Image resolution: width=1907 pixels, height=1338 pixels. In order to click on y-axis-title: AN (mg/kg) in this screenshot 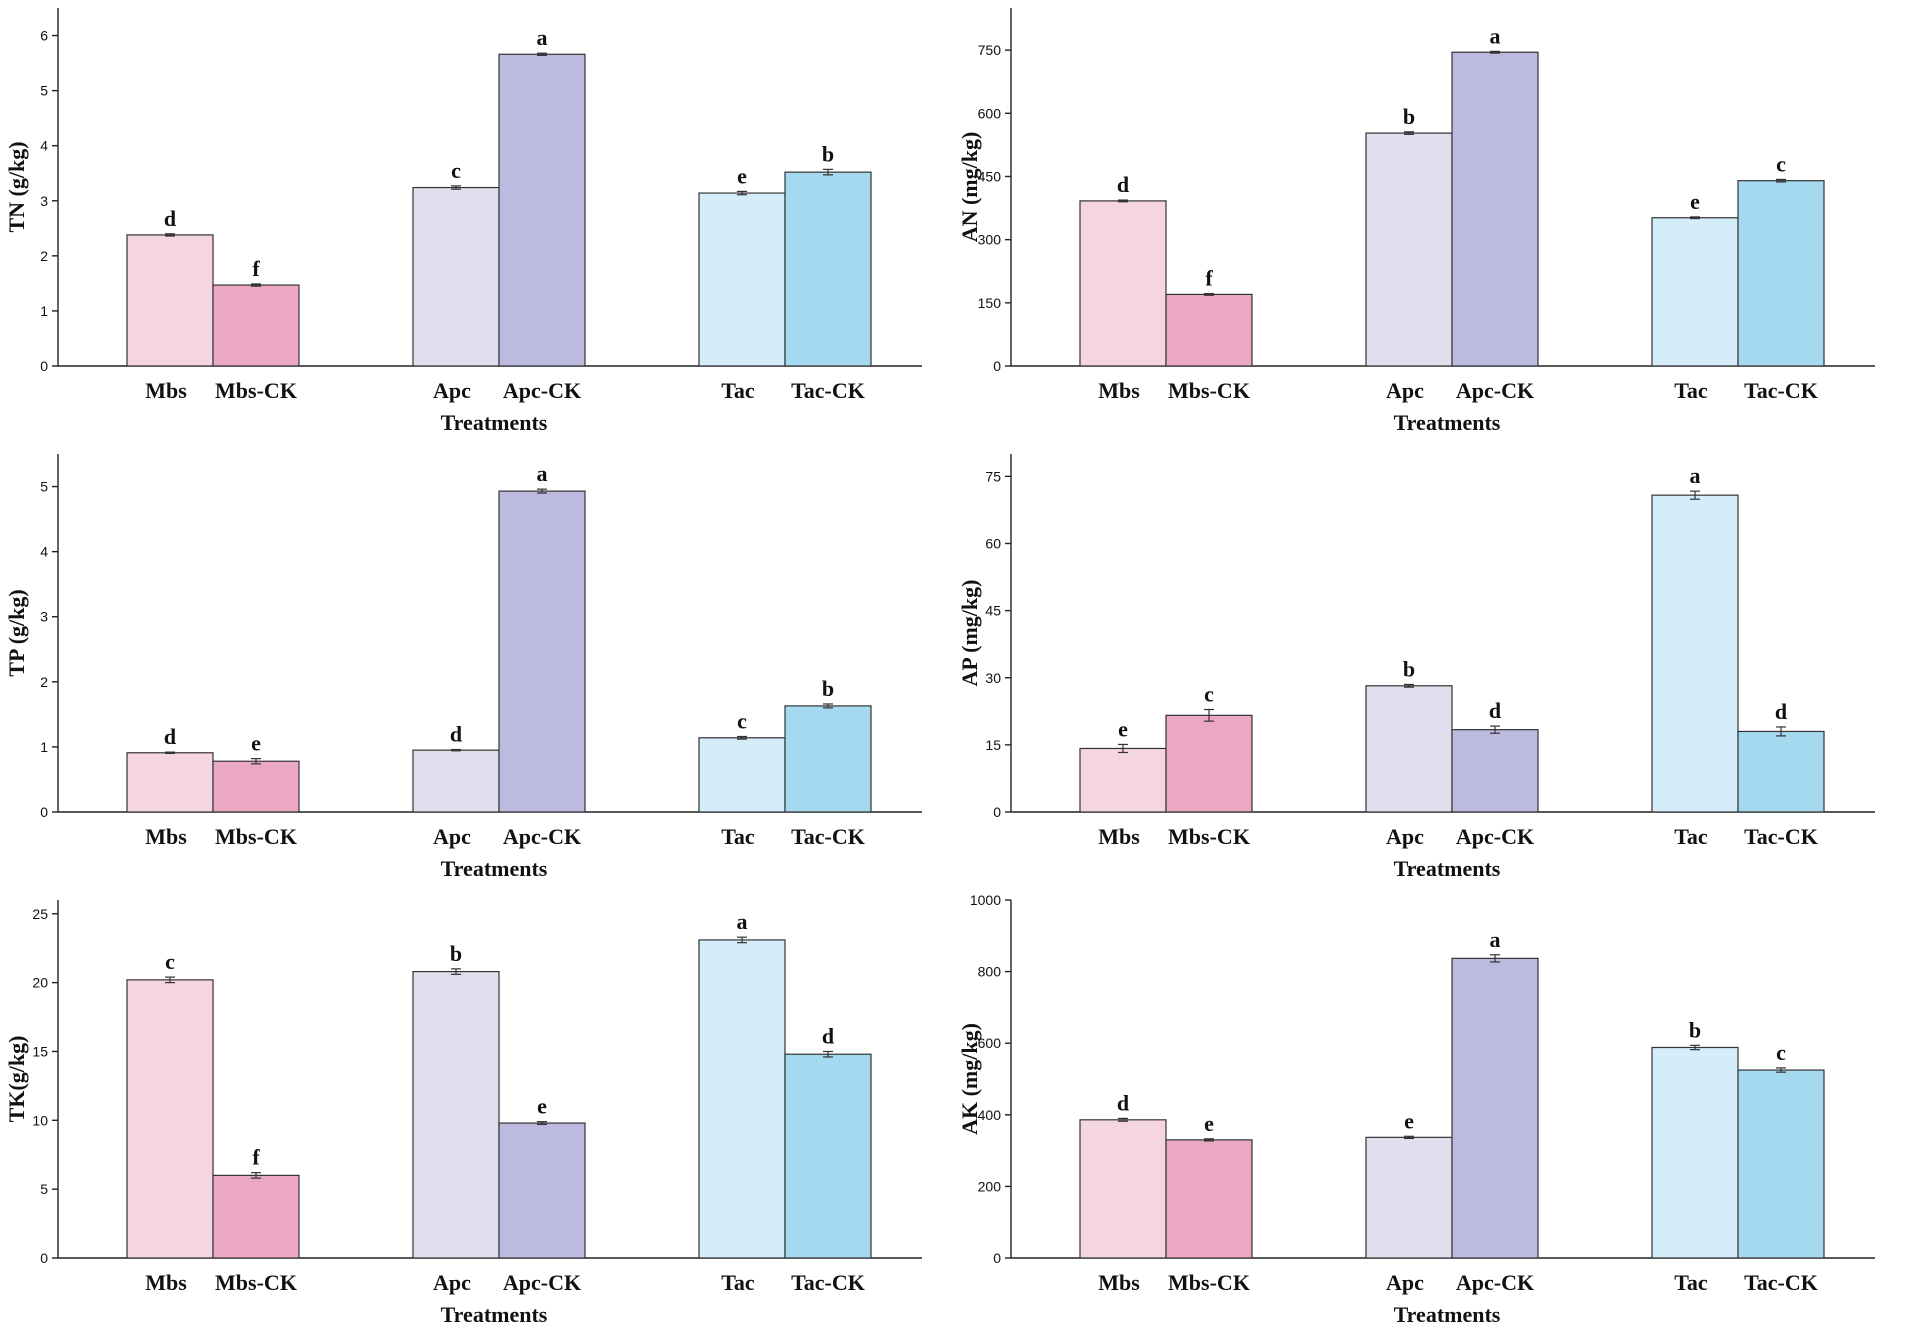, I will do `click(969, 187)`.